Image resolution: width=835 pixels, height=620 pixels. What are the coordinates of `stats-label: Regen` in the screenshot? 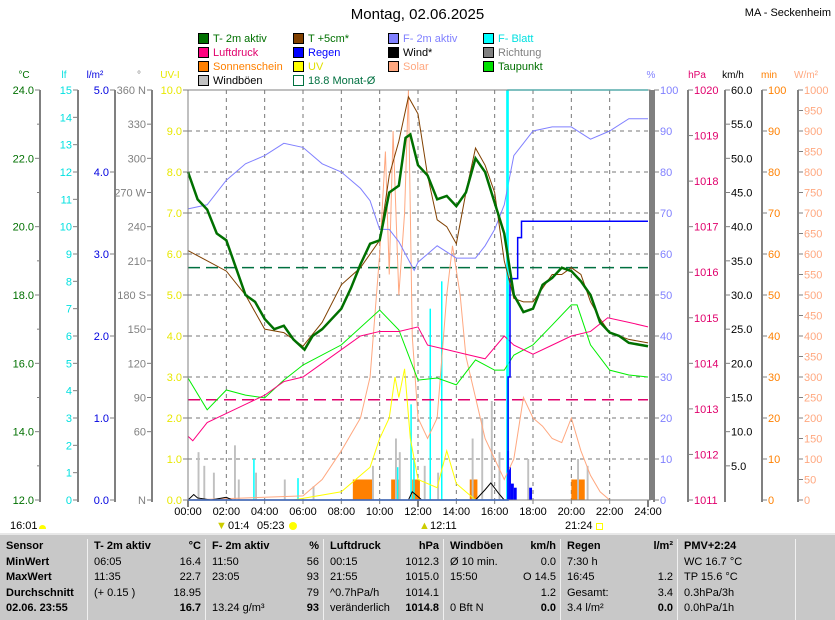 It's located at (584, 546).